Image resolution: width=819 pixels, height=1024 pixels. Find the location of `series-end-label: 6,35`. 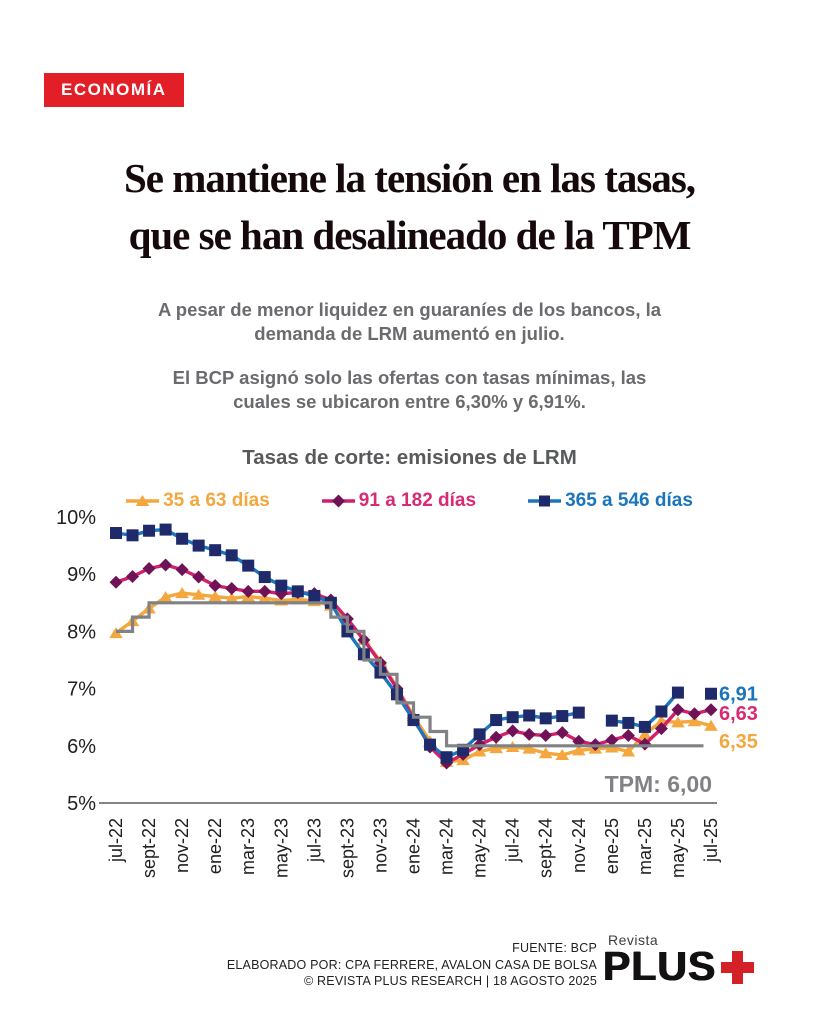

series-end-label: 6,35 is located at coordinates (738, 742).